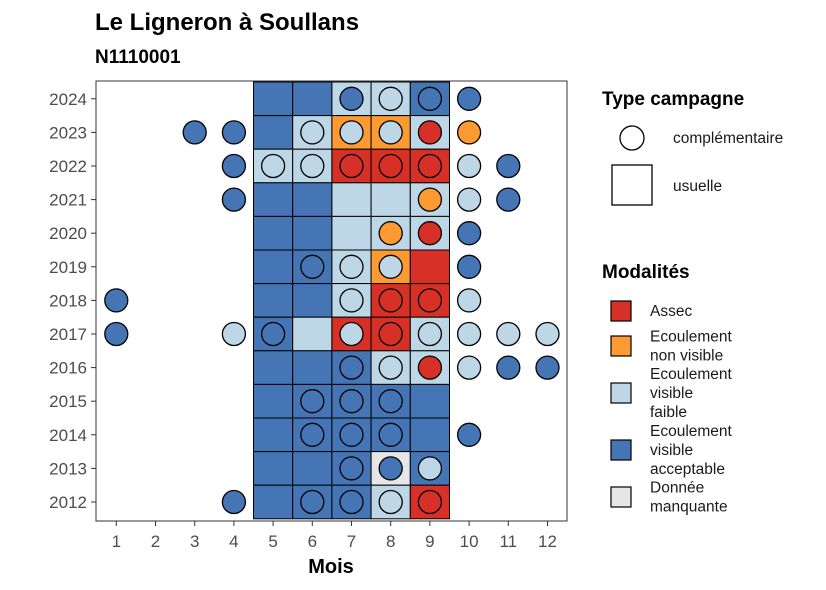  What do you see at coordinates (138, 57) in the screenshot?
I see `chart-subtitle: N1110001` at bounding box center [138, 57].